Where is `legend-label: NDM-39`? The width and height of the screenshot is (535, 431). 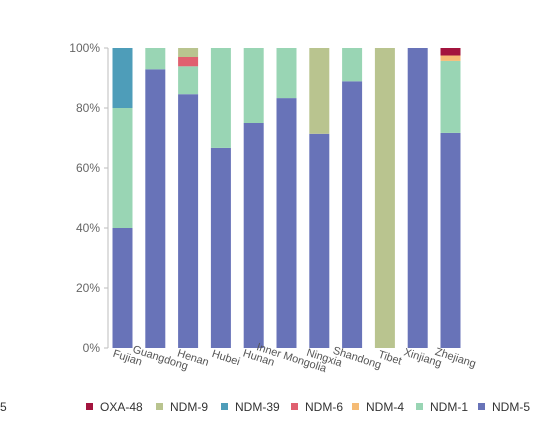
legend-label: NDM-39 is located at coordinates (257, 407).